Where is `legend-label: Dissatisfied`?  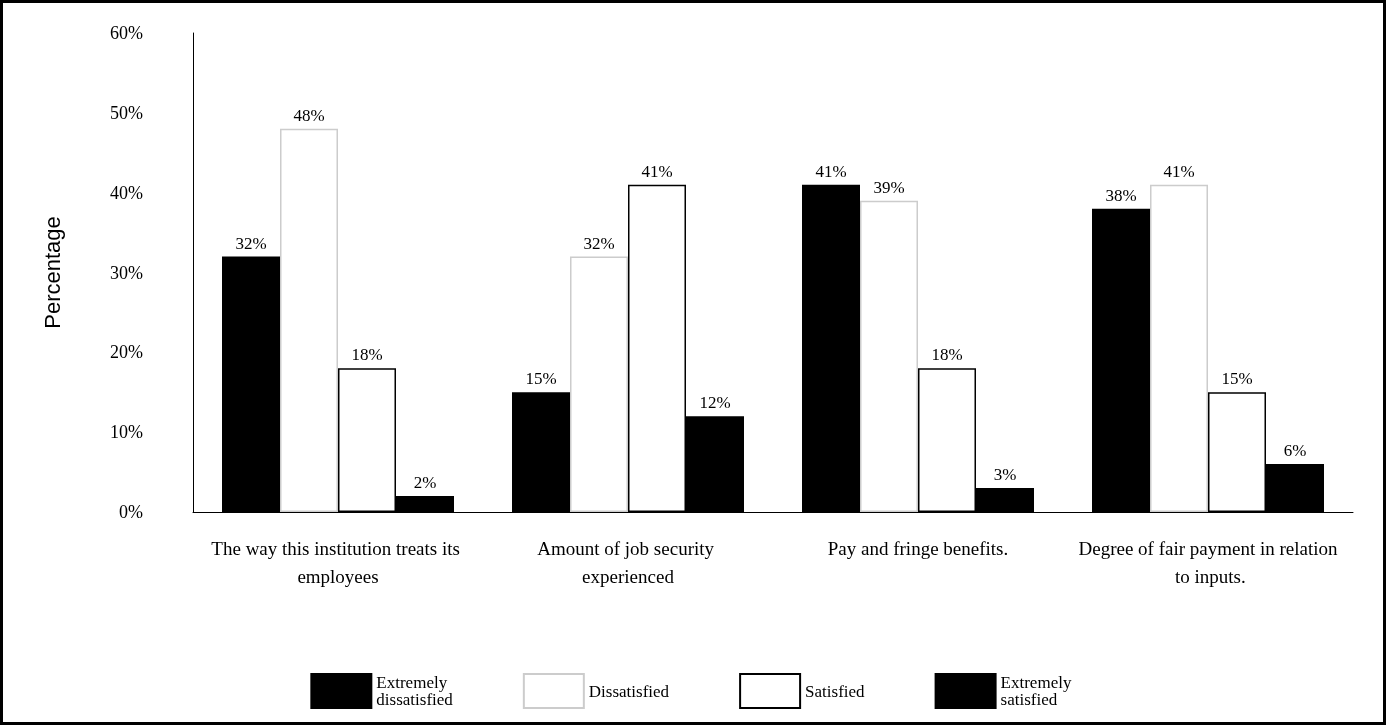
legend-label: Dissatisfied is located at coordinates (629, 691).